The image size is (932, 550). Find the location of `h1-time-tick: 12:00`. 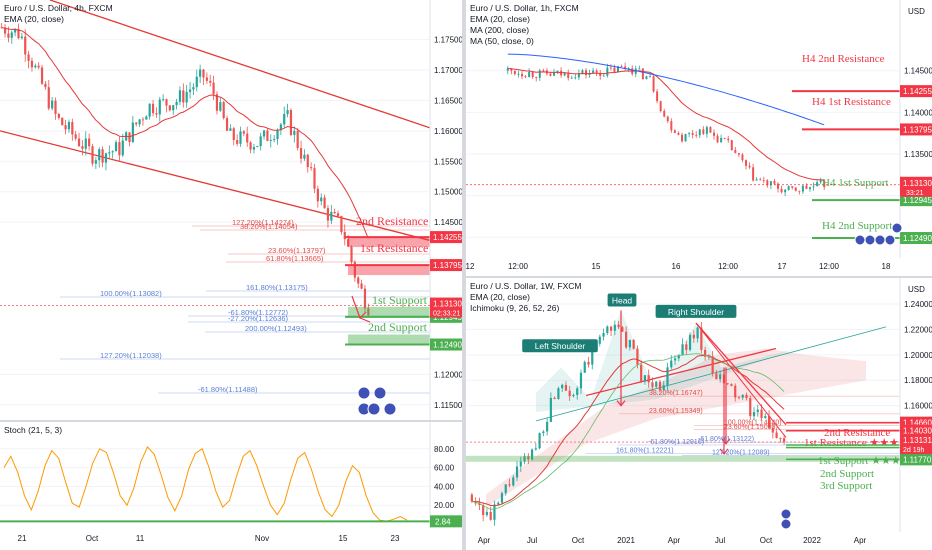

h1-time-tick: 12:00 is located at coordinates (728, 266).